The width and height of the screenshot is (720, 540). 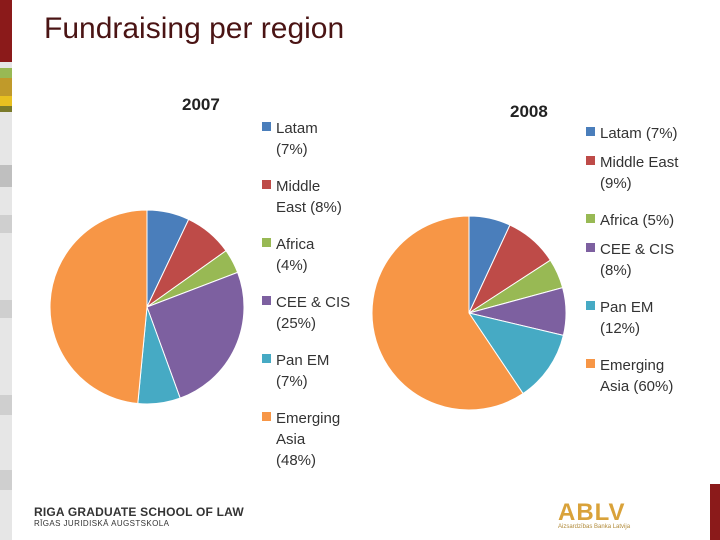 What do you see at coordinates (592, 512) in the screenshot?
I see `ablv-logo-mark: ABLV` at bounding box center [592, 512].